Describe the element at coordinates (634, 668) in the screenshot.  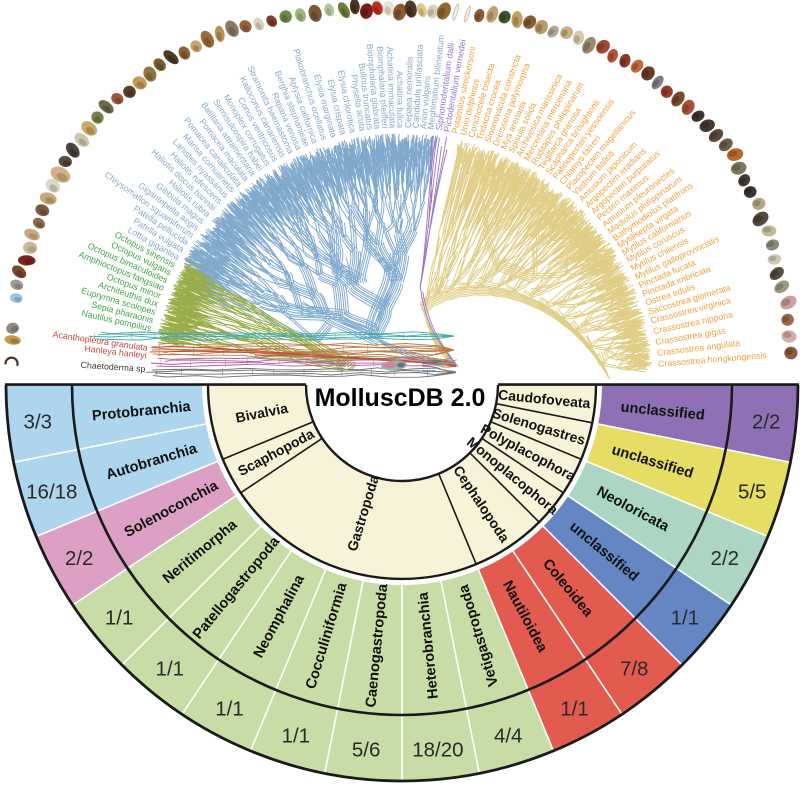
I see `svg-text: 7/8` at that location.